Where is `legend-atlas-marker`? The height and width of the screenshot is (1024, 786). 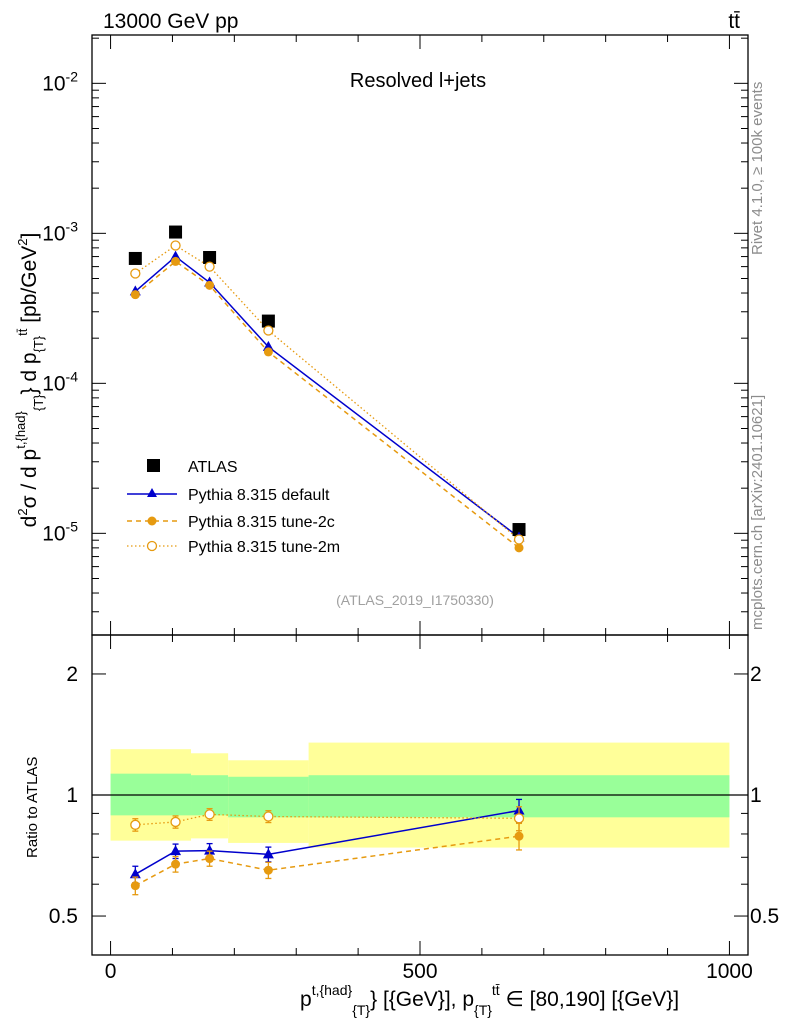
legend-atlas-marker is located at coordinates (153, 465).